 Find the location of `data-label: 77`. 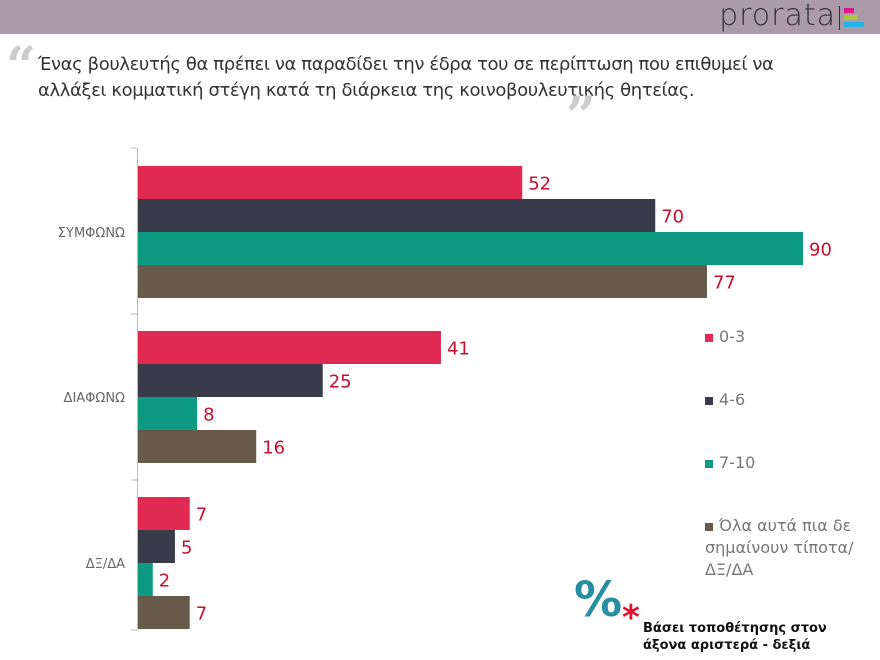

data-label: 77 is located at coordinates (724, 283).